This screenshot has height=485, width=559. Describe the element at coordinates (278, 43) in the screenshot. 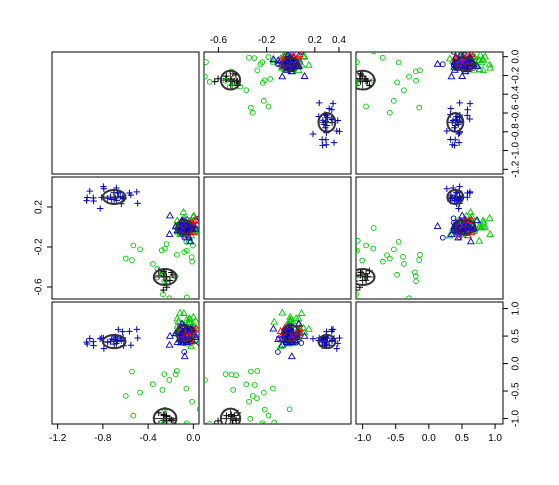

I see `x-axis-top-col1: -0.6 -0.2 0.2 0.4` at that location.